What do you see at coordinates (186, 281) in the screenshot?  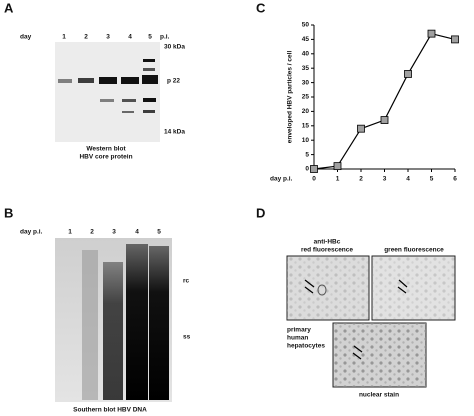 I see `dna-form: rc` at bounding box center [186, 281].